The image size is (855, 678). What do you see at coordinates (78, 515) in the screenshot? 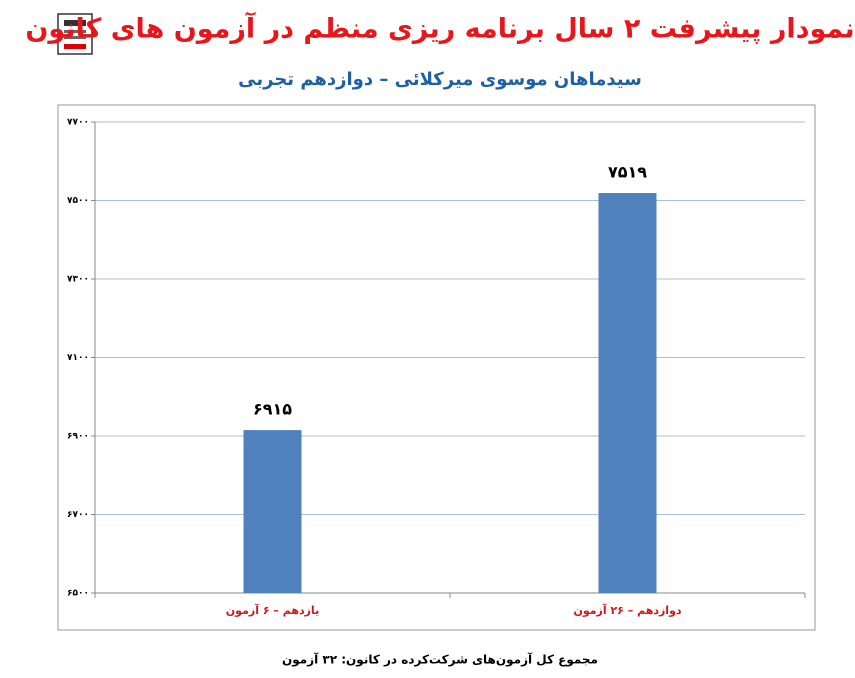
I see `y-tick-label: ۶۷۰۰` at bounding box center [78, 515].